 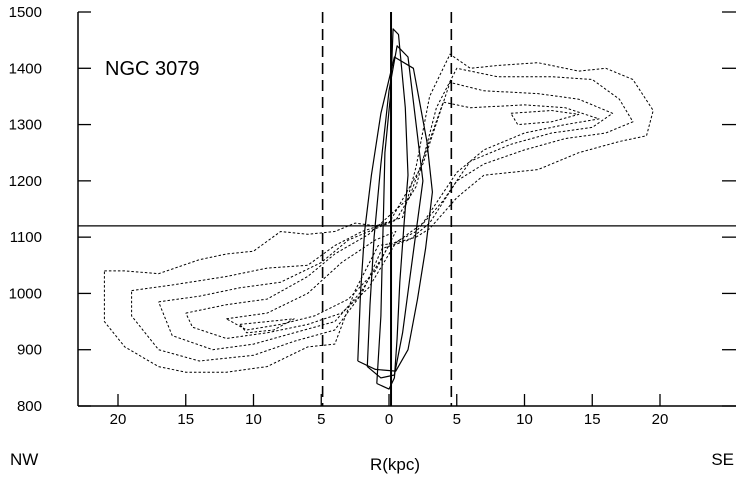 I want to click on solid-contour-group, so click(x=395, y=209).